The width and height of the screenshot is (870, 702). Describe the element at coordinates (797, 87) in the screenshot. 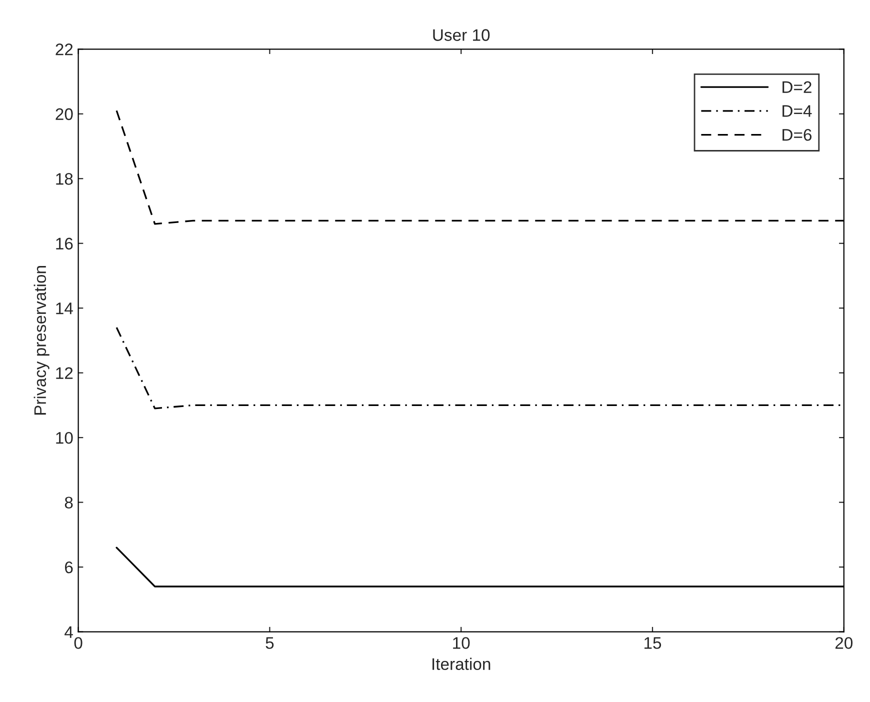

I see `legend-label: D=2` at that location.